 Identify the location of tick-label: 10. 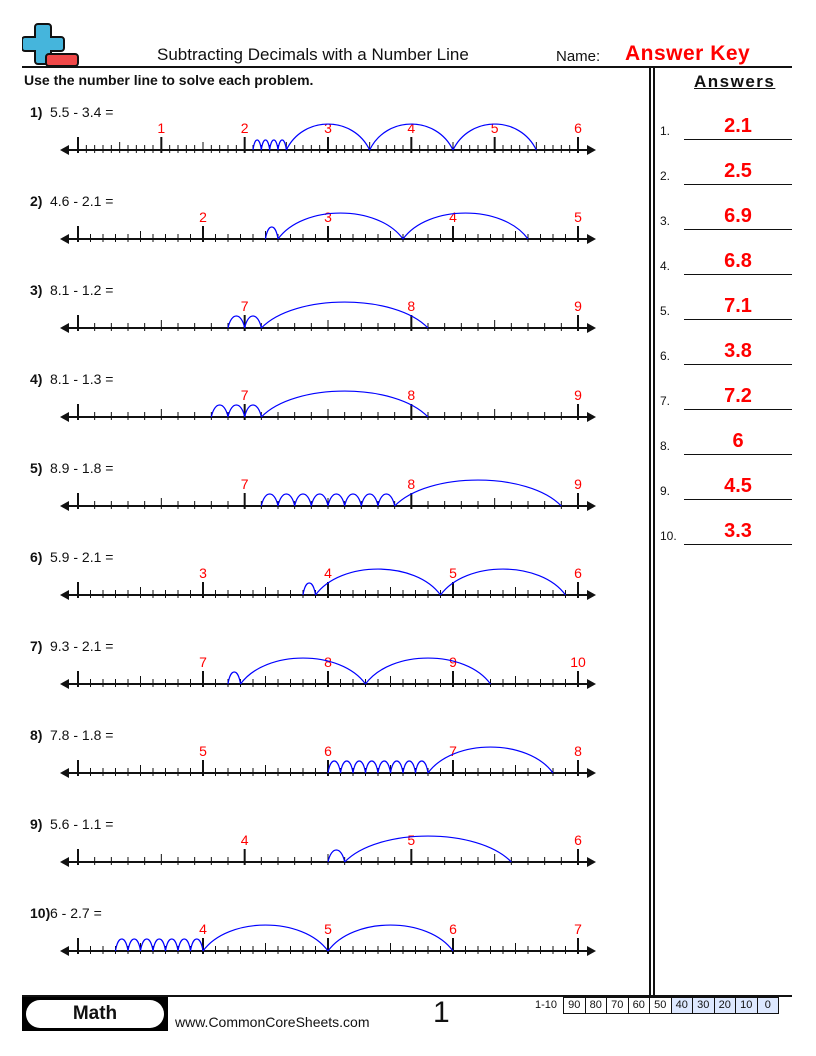
(578, 662).